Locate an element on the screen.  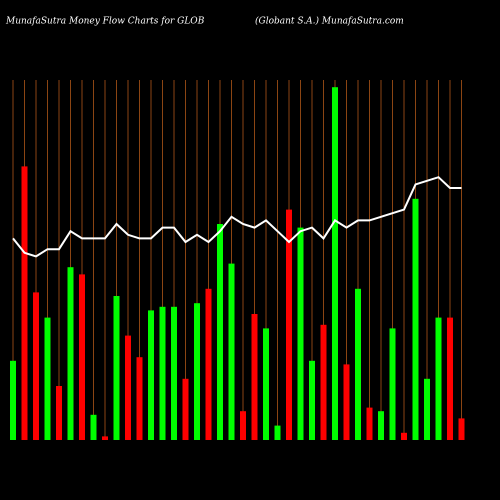
chart-subtitle: (Globant S.A.) MunafaSutra.com is located at coordinates (329, 21).